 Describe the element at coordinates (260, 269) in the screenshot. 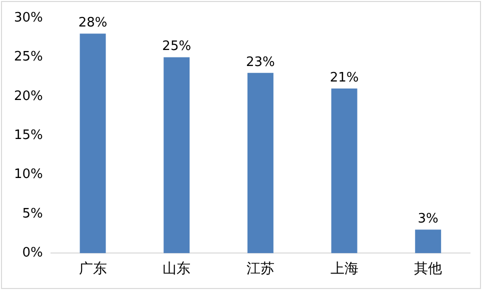

I see `x-tick-label: 江苏` at that location.